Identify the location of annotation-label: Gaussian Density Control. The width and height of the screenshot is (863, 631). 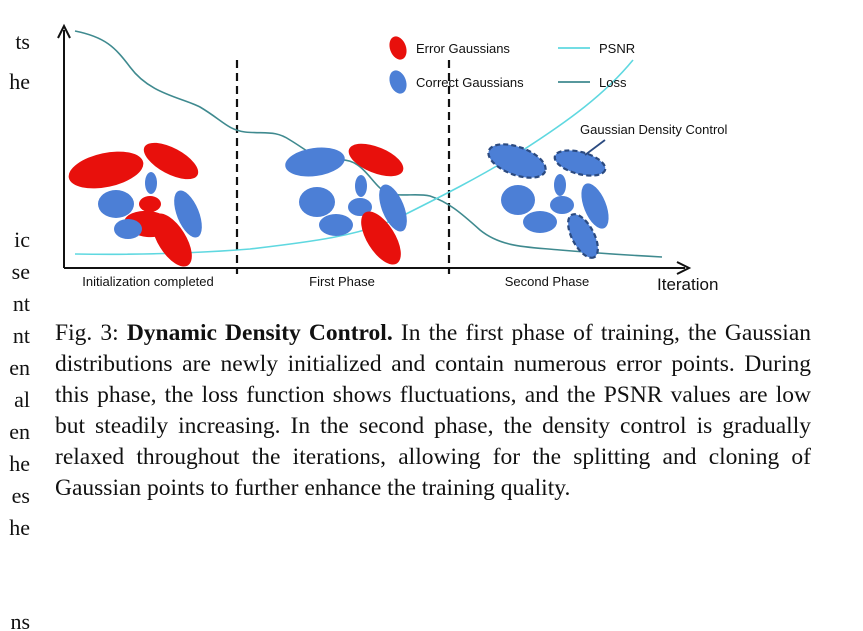
(654, 129).